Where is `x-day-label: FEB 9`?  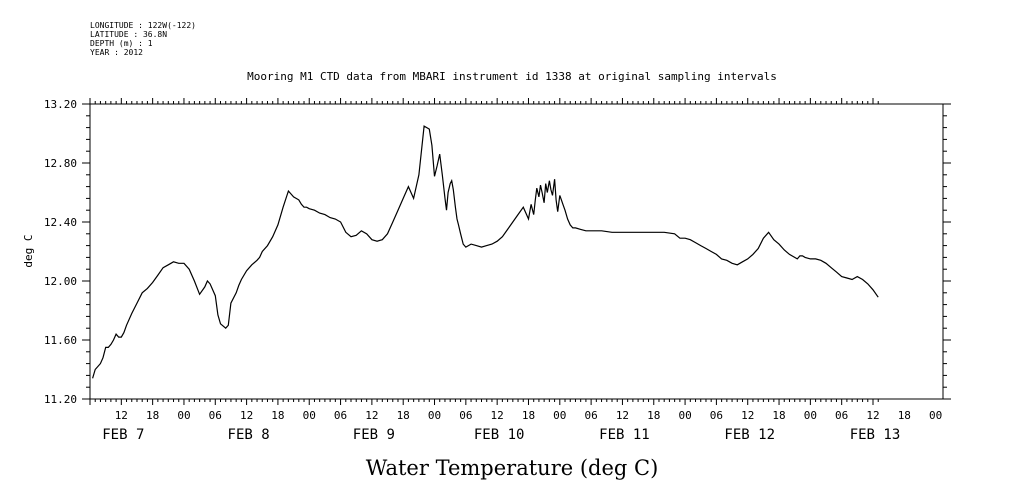
x-day-label: FEB 9 is located at coordinates (374, 435).